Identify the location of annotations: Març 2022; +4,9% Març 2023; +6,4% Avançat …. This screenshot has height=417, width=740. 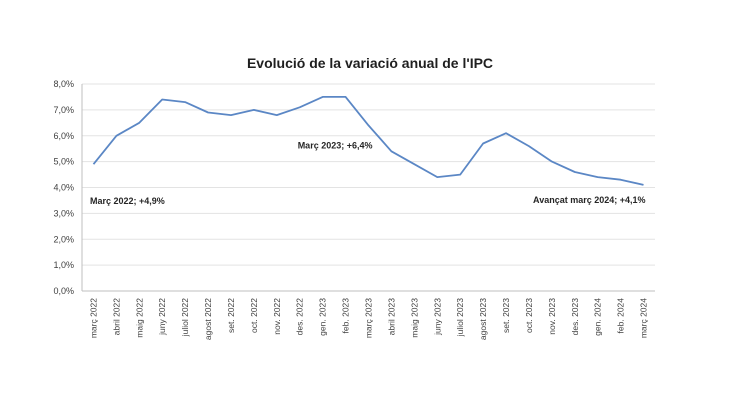
(368, 173).